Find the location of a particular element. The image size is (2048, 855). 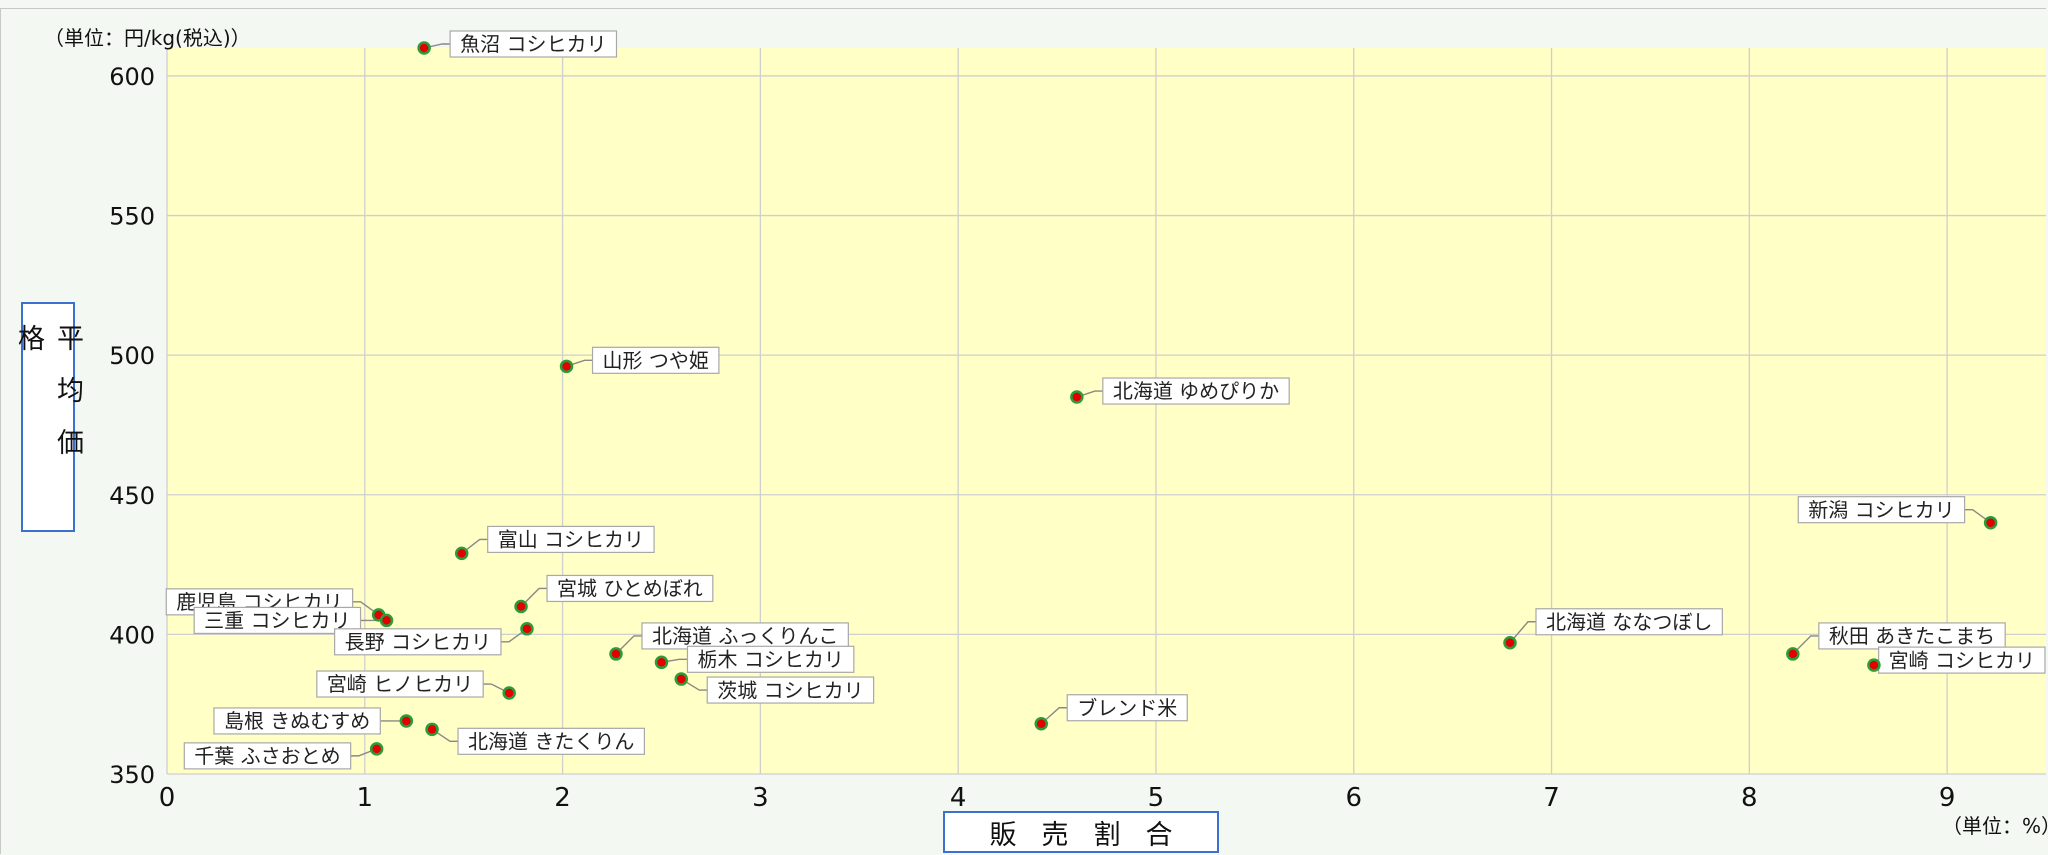

x-axis-title: 販売割合 is located at coordinates (1081, 832).